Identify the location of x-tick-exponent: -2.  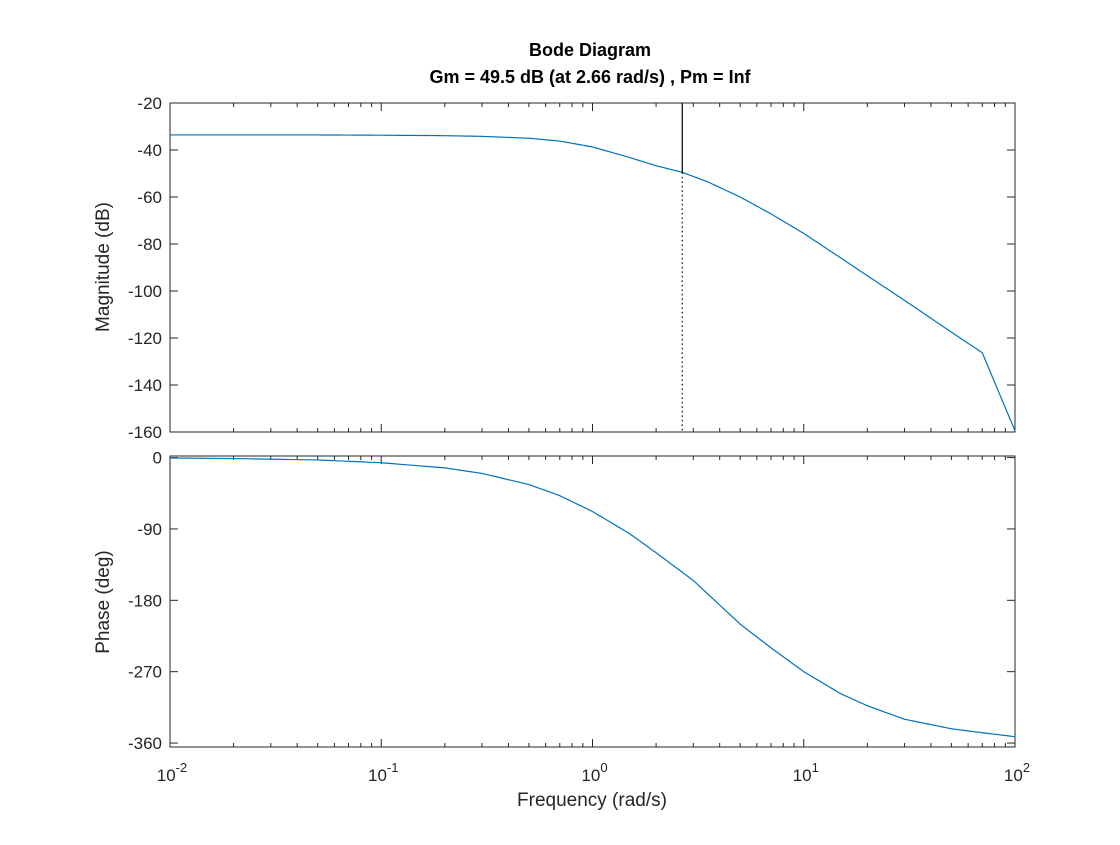
(182, 767).